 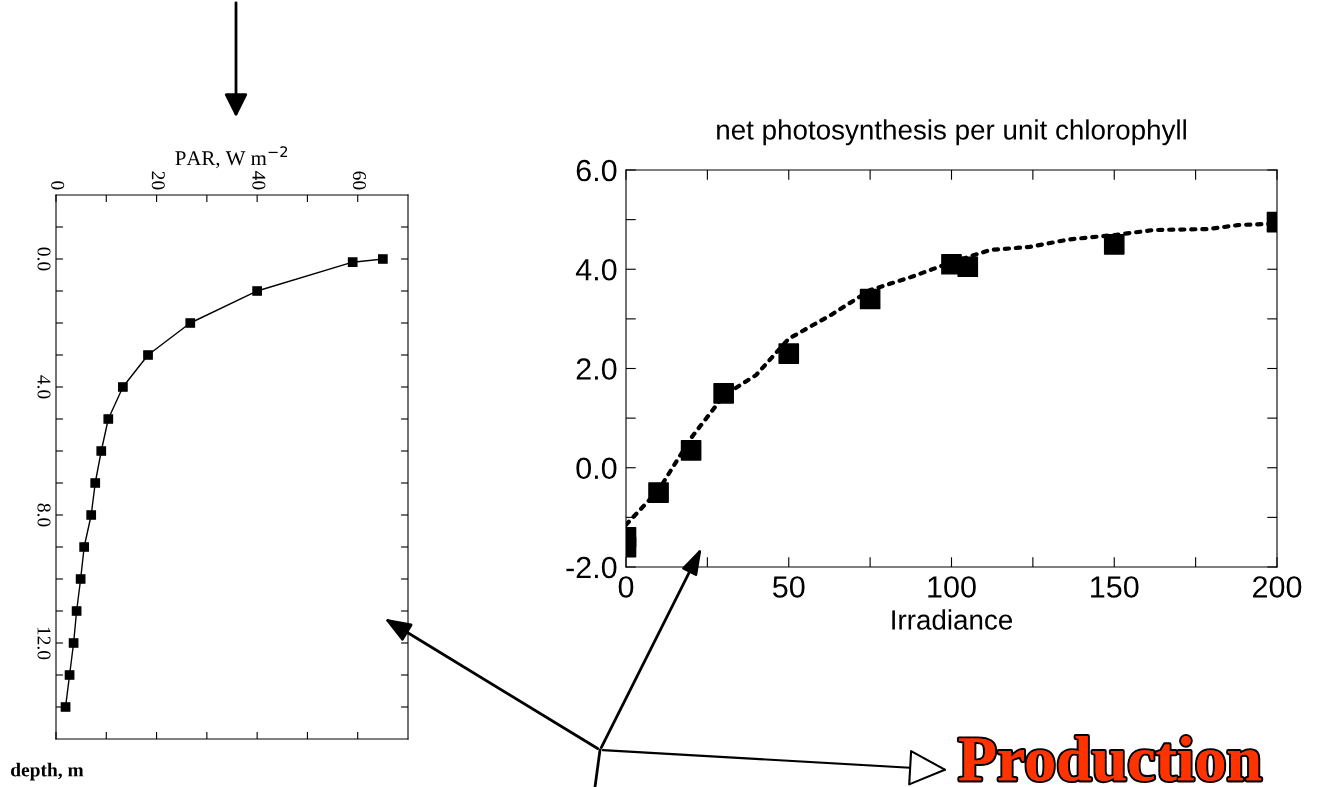 What do you see at coordinates (47, 771) in the screenshot?
I see `y-axis-title: depth, m` at bounding box center [47, 771].